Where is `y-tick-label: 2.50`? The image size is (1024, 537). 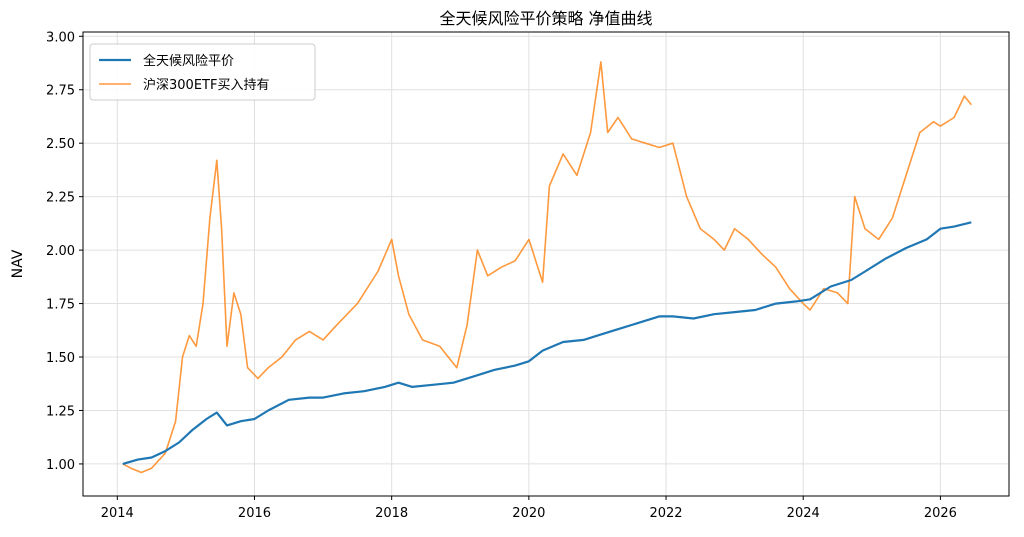
y-tick-label: 2.50 is located at coordinates (60, 144).